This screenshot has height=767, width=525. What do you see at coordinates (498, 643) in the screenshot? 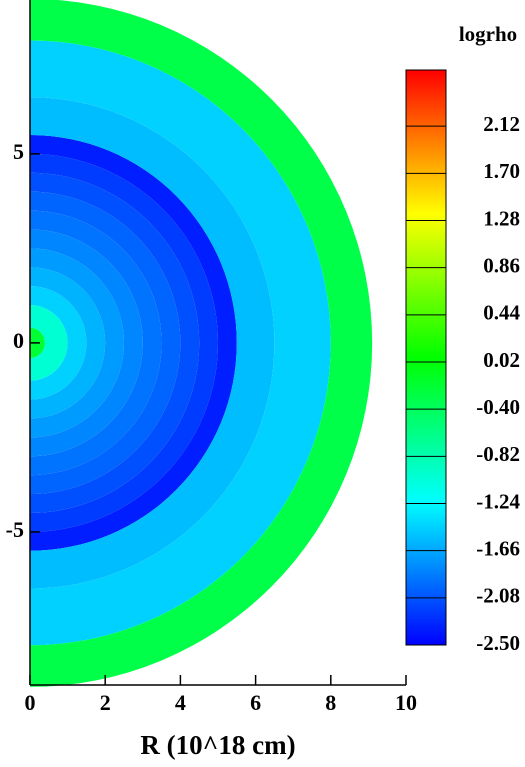
I see `colorbar-tick-label: -2.50` at bounding box center [498, 643].